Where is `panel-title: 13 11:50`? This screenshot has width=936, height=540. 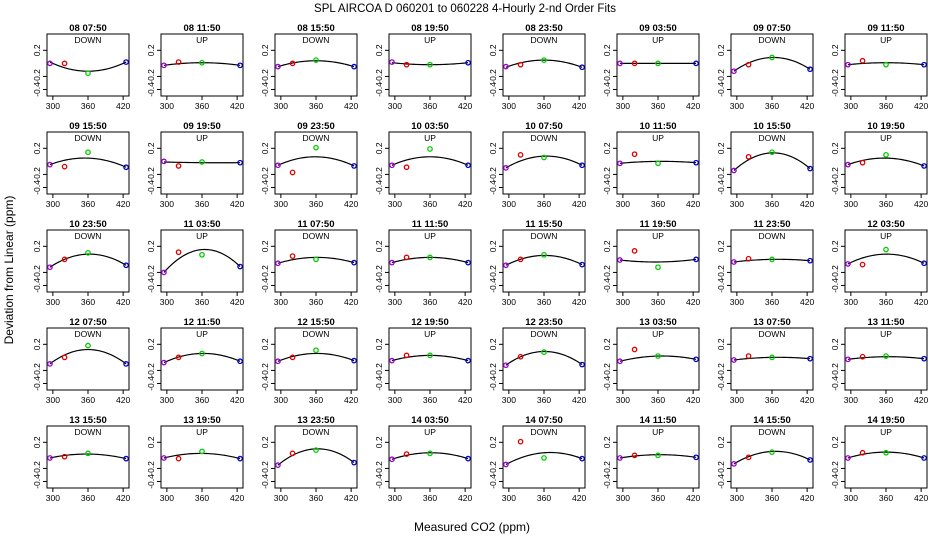
panel-title: 13 11:50 is located at coordinates (886, 322).